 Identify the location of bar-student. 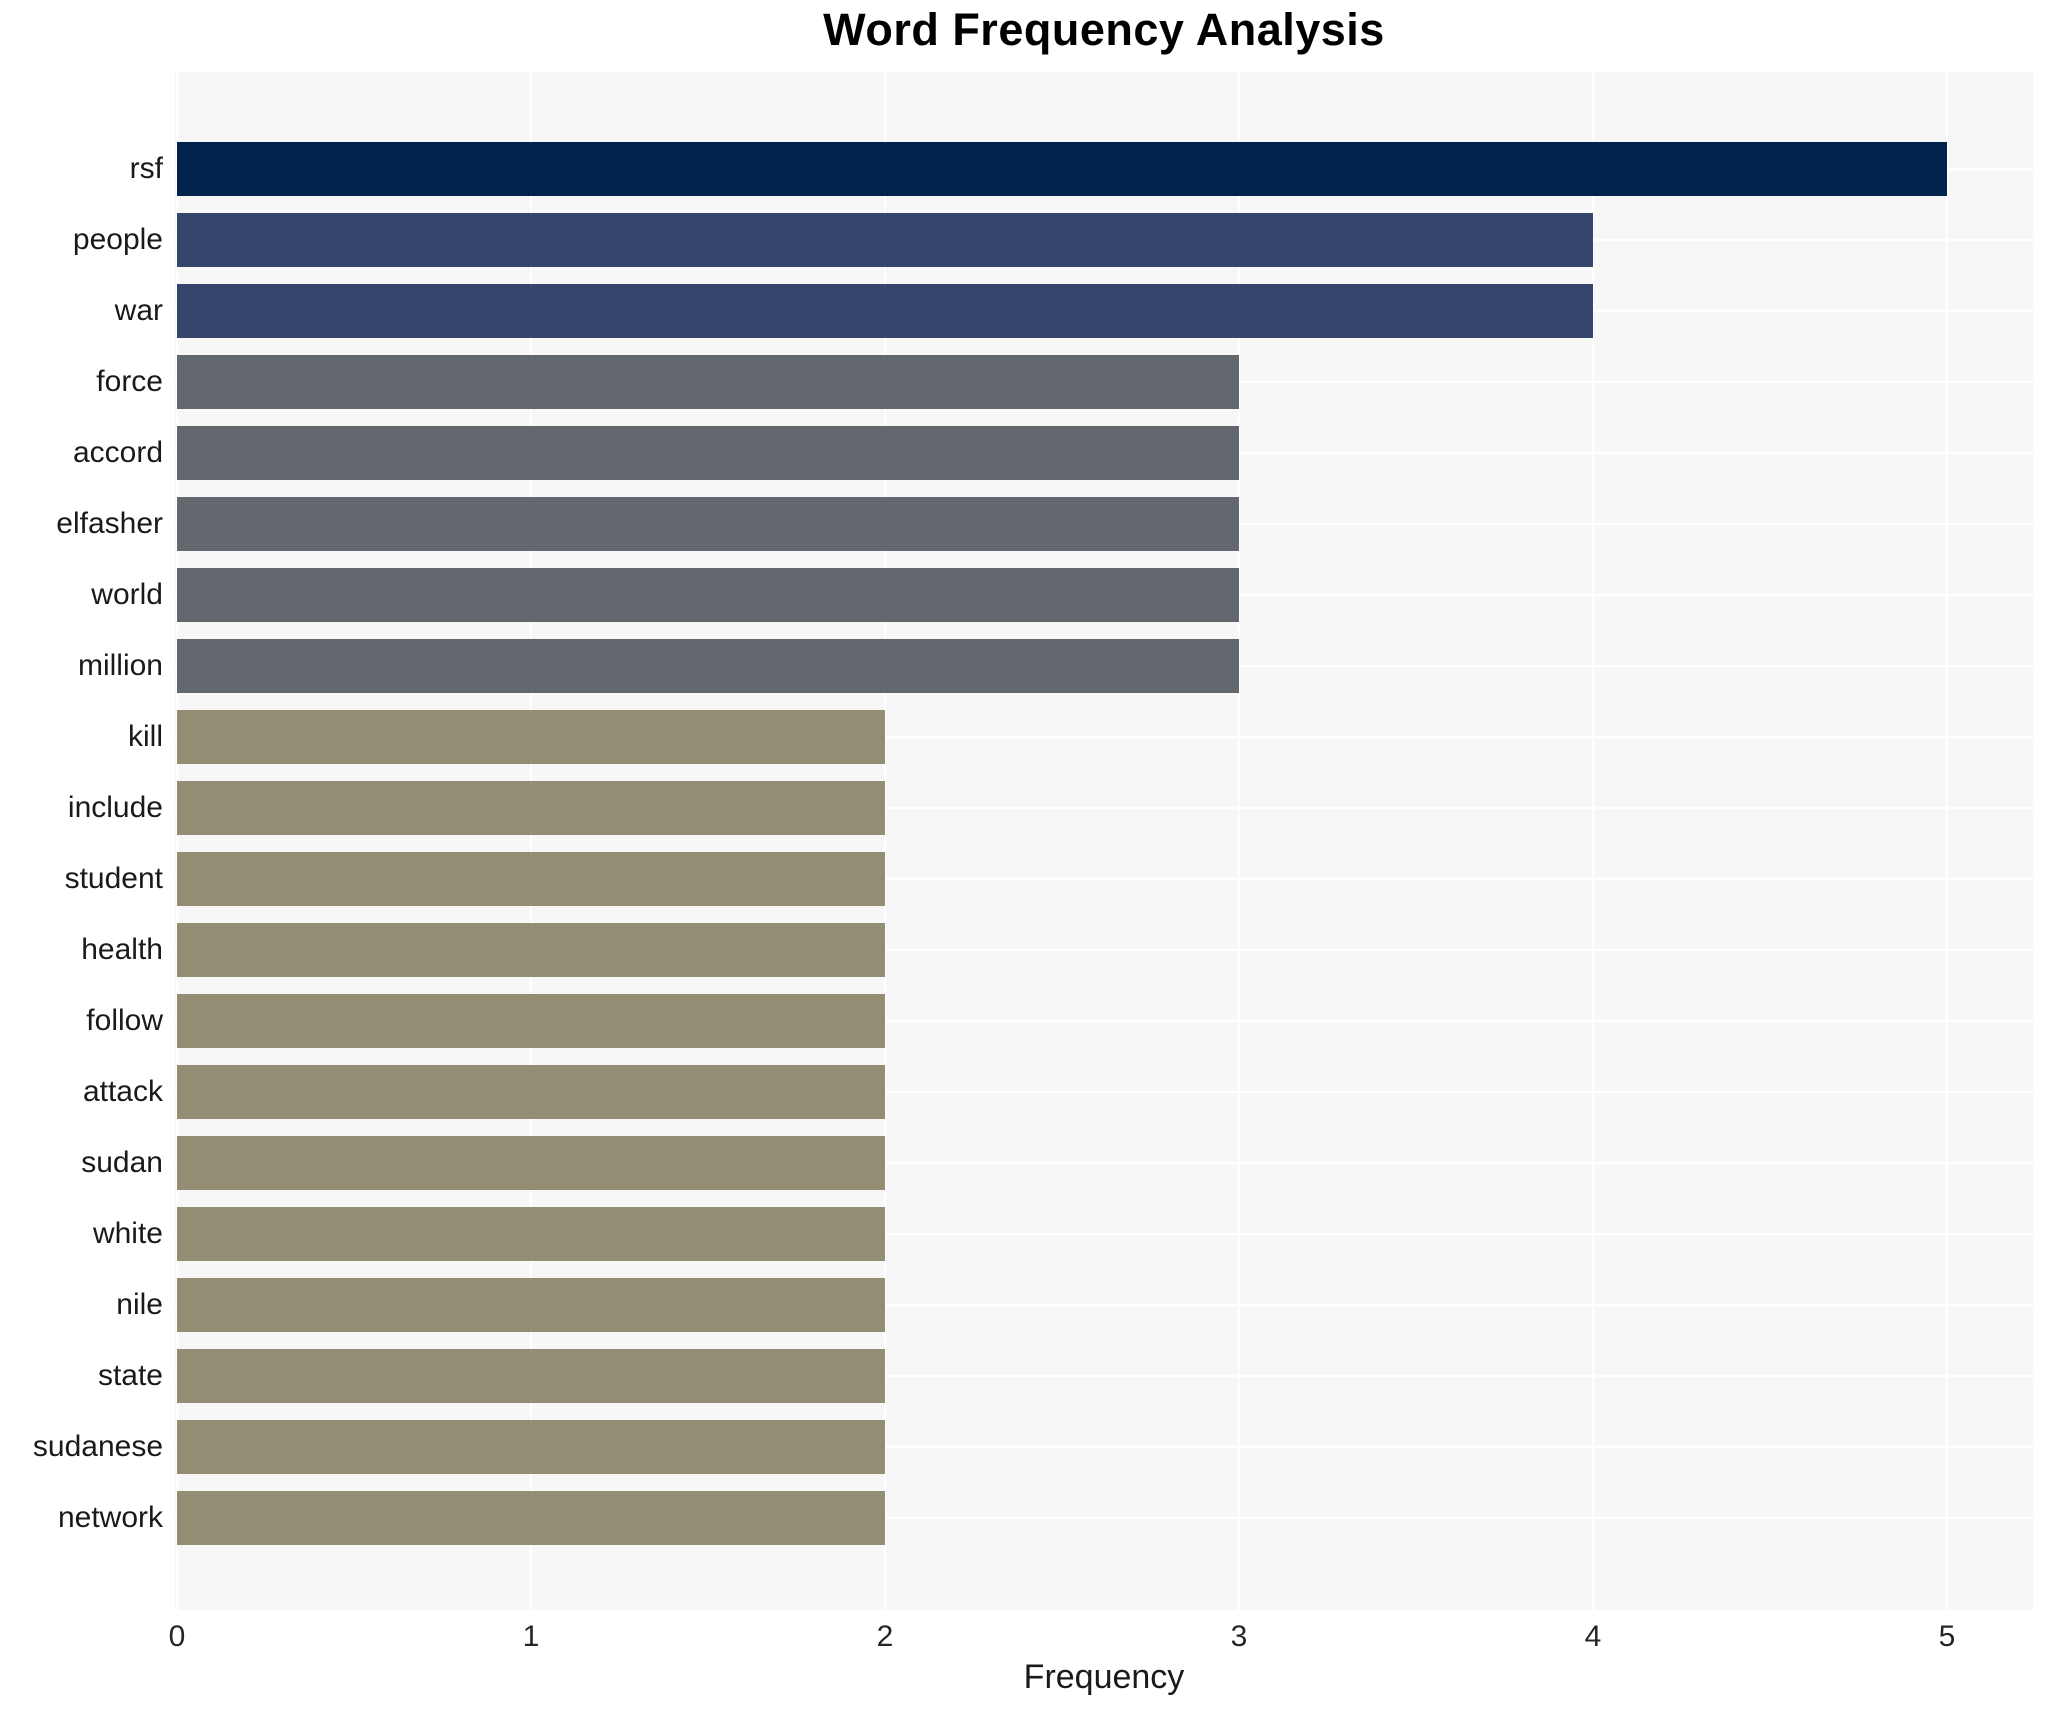
(531, 879).